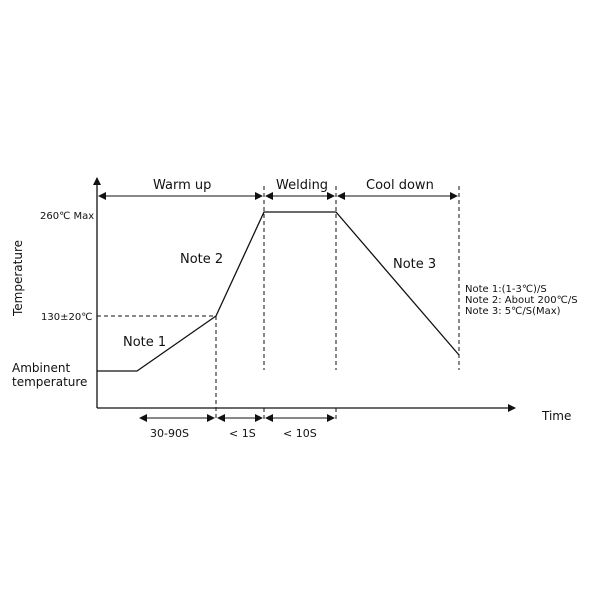 The image size is (600, 600). What do you see at coordinates (41, 368) in the screenshot?
I see `ambient-label-line1: Ambinent` at bounding box center [41, 368].